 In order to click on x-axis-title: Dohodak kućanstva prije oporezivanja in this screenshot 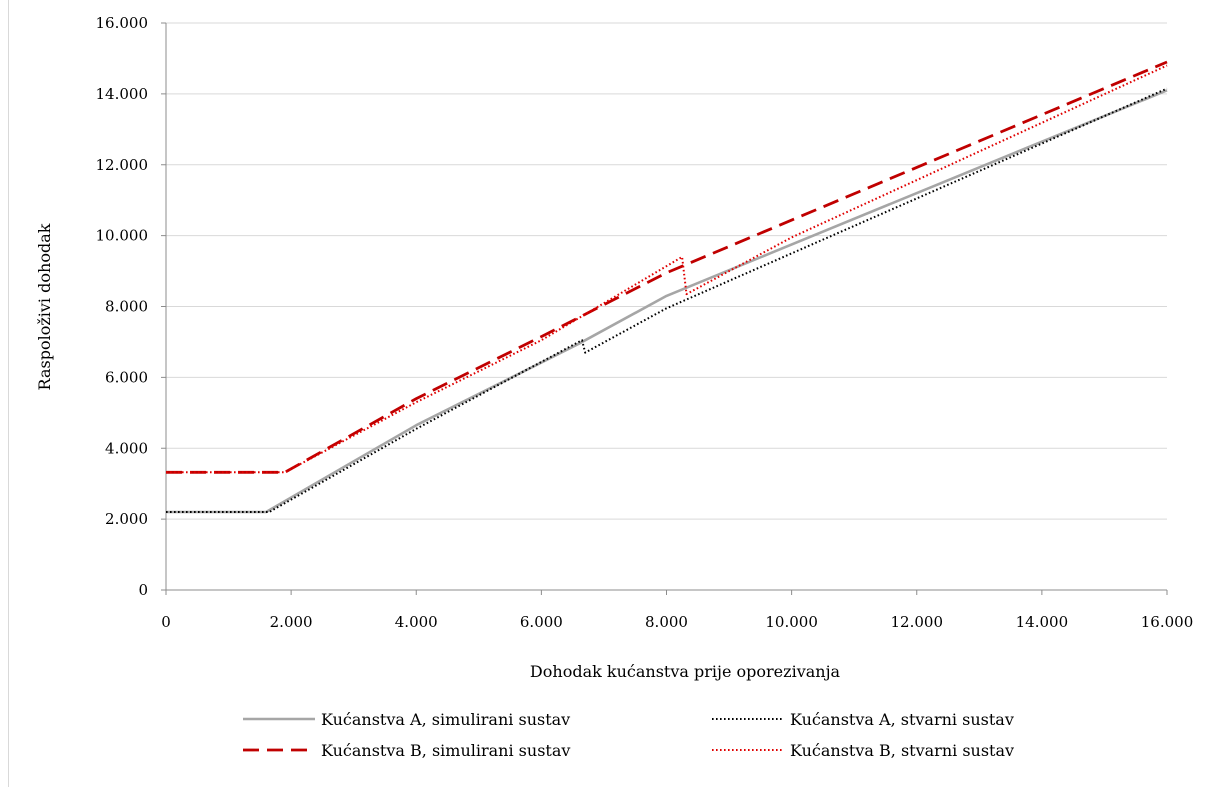, I will do `click(685, 671)`.